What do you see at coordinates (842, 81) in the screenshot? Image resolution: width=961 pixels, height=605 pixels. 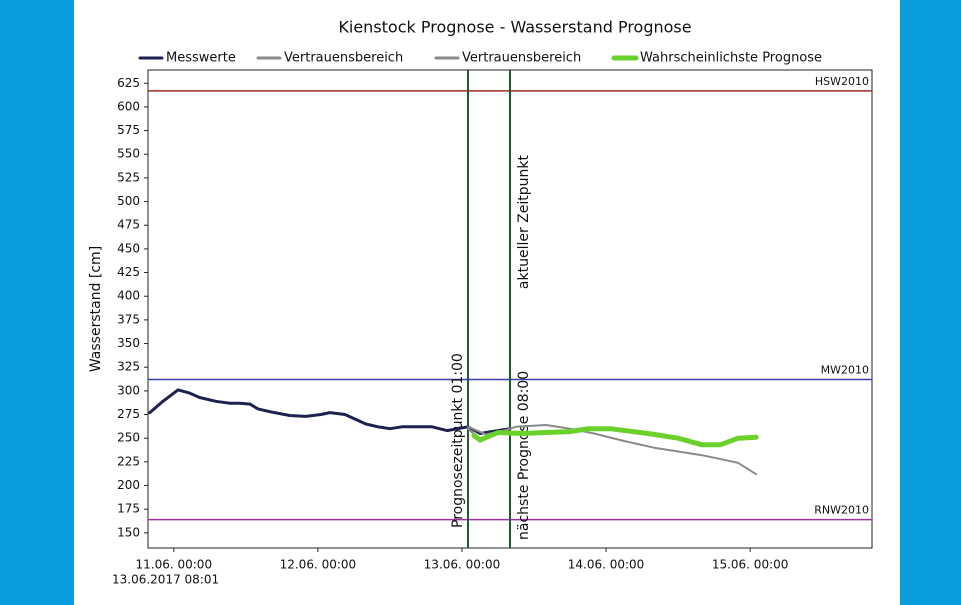 I see `reference-label: HSW2010` at bounding box center [842, 81].